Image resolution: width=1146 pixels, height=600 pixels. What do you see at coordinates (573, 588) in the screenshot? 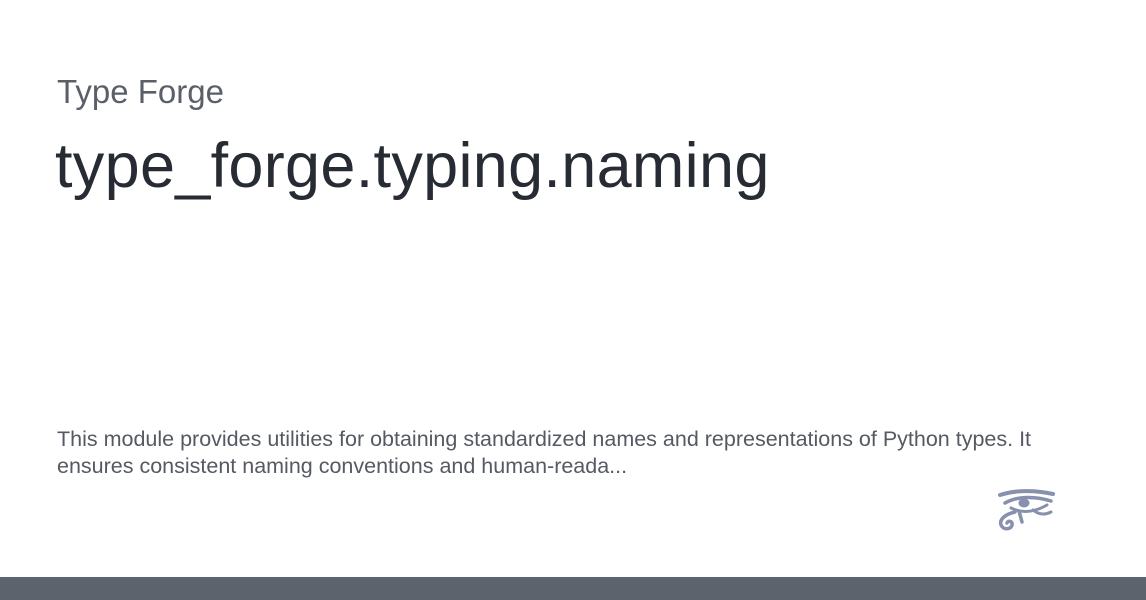
I see `footer-bar` at bounding box center [573, 588].